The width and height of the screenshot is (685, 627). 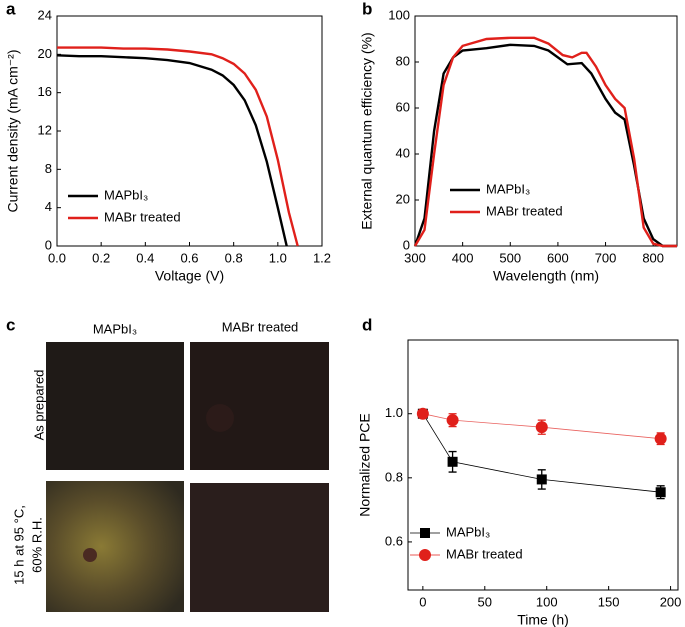 What do you see at coordinates (322, 257) in the screenshot?
I see `x-tick-label: 1.2` at bounding box center [322, 257].